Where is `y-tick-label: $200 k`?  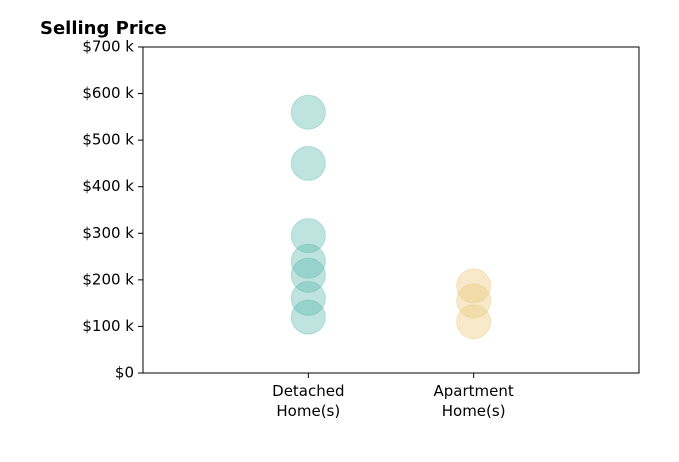 y-tick-label: $200 k is located at coordinates (108, 279).